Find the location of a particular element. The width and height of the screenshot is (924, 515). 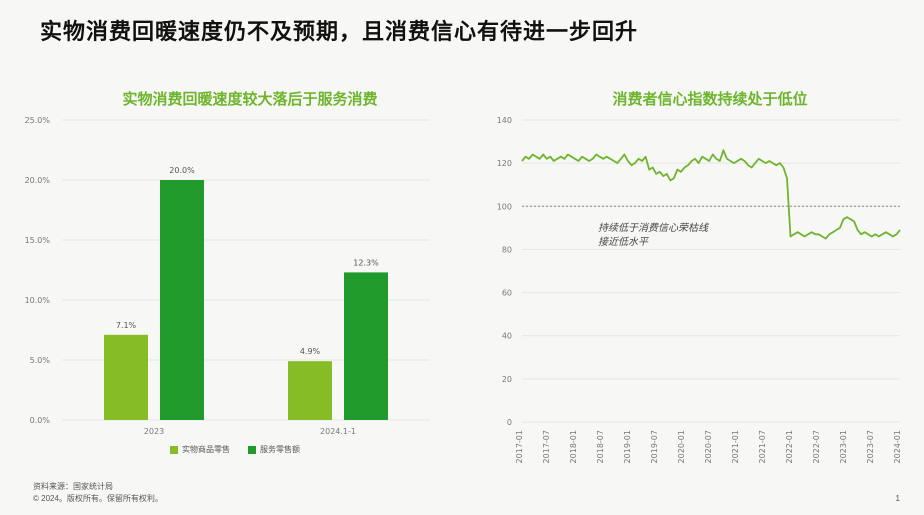

page-title: 实物消费回暖速度仍不及预期，且消费信心有待进一步回升 is located at coordinates (339, 31).